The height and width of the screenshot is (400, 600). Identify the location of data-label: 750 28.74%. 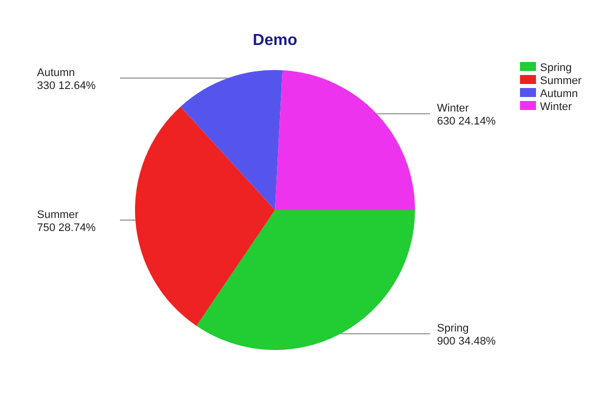
(66, 228).